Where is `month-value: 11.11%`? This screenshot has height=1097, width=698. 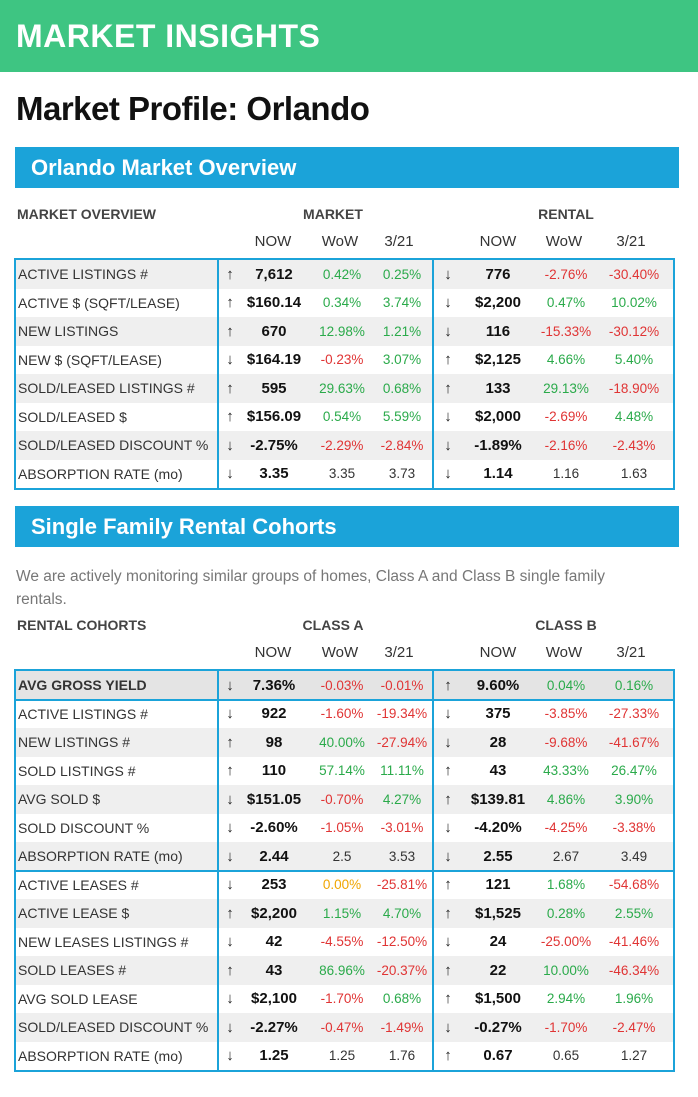
month-value: 11.11% is located at coordinates (402, 771).